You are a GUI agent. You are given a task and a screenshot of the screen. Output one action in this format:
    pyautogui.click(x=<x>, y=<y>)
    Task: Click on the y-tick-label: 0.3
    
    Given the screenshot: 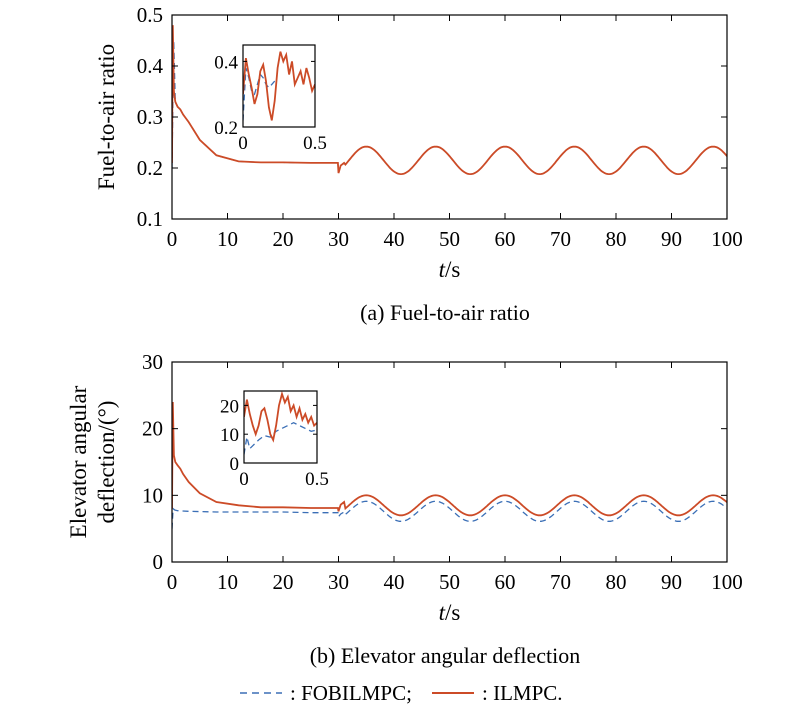 What is the action you would take?
    pyautogui.click(x=150, y=117)
    